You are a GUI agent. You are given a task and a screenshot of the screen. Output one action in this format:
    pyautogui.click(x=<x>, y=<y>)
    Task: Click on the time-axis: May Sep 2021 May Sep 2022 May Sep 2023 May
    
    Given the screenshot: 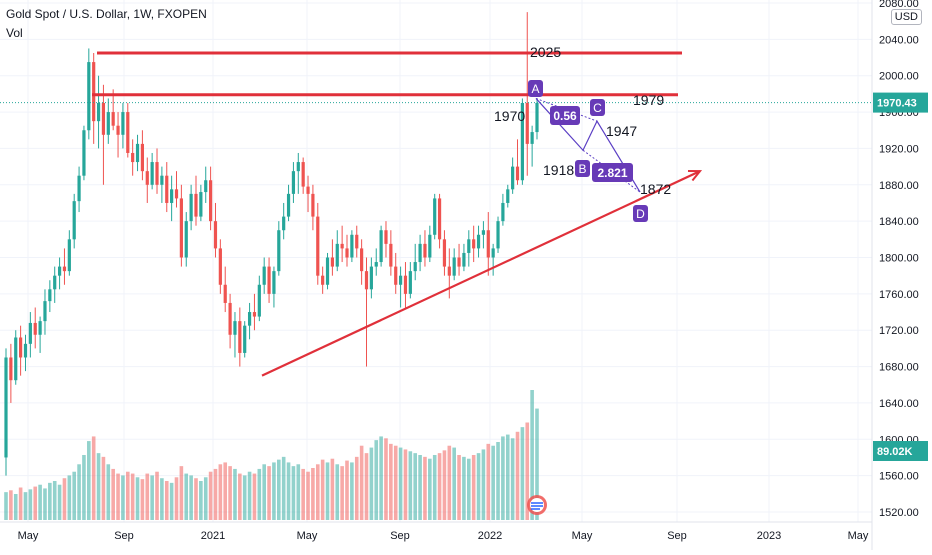 What is the action you would take?
    pyautogui.click(x=443, y=536)
    